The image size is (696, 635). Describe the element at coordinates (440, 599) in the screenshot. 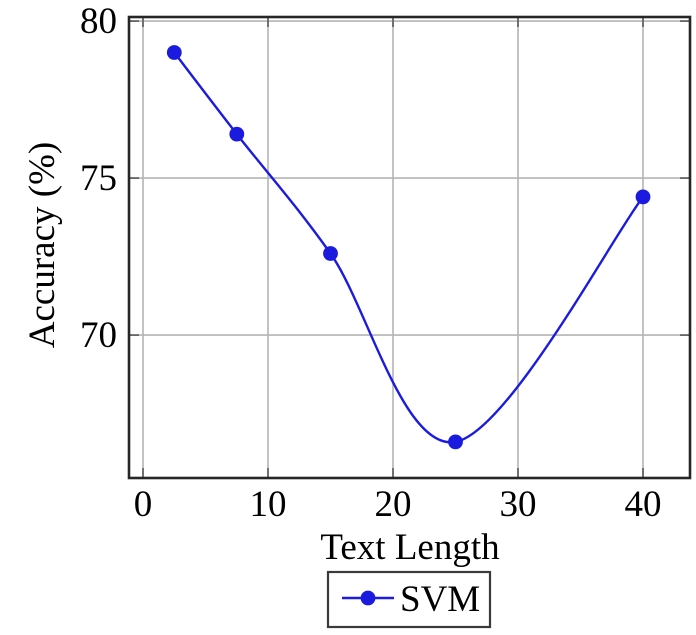

I see `legend-label: SVM` at that location.